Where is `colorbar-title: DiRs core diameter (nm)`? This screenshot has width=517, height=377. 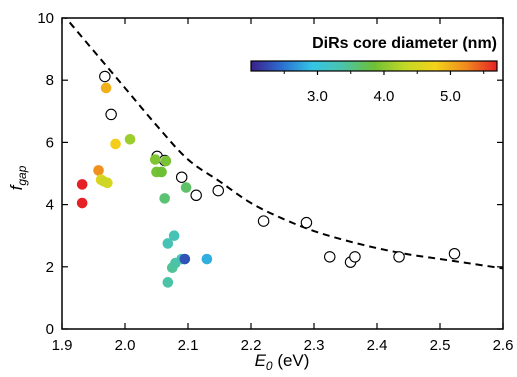
colorbar-title: DiRs core diameter (nm) is located at coordinates (404, 43).